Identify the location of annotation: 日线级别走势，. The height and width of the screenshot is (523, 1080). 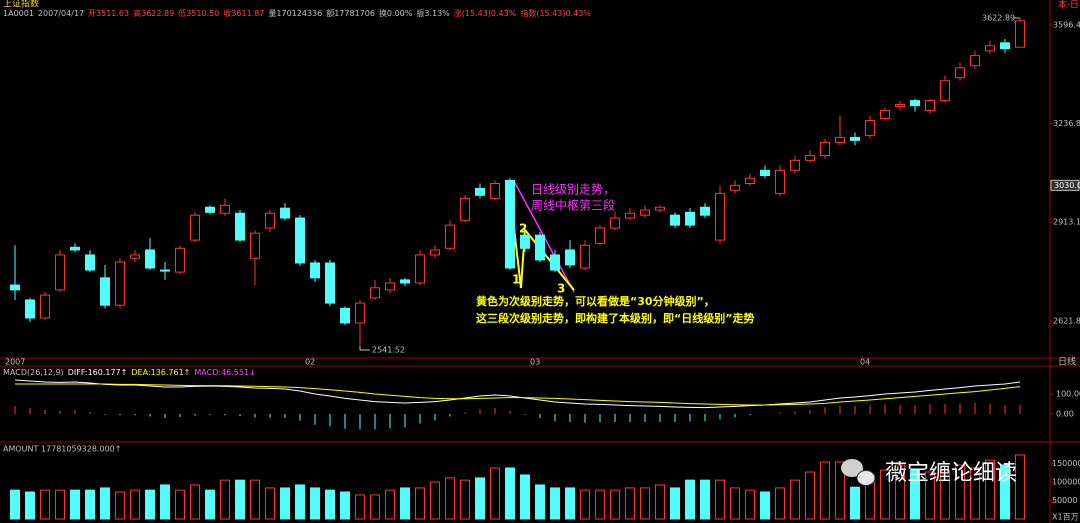
(573, 190).